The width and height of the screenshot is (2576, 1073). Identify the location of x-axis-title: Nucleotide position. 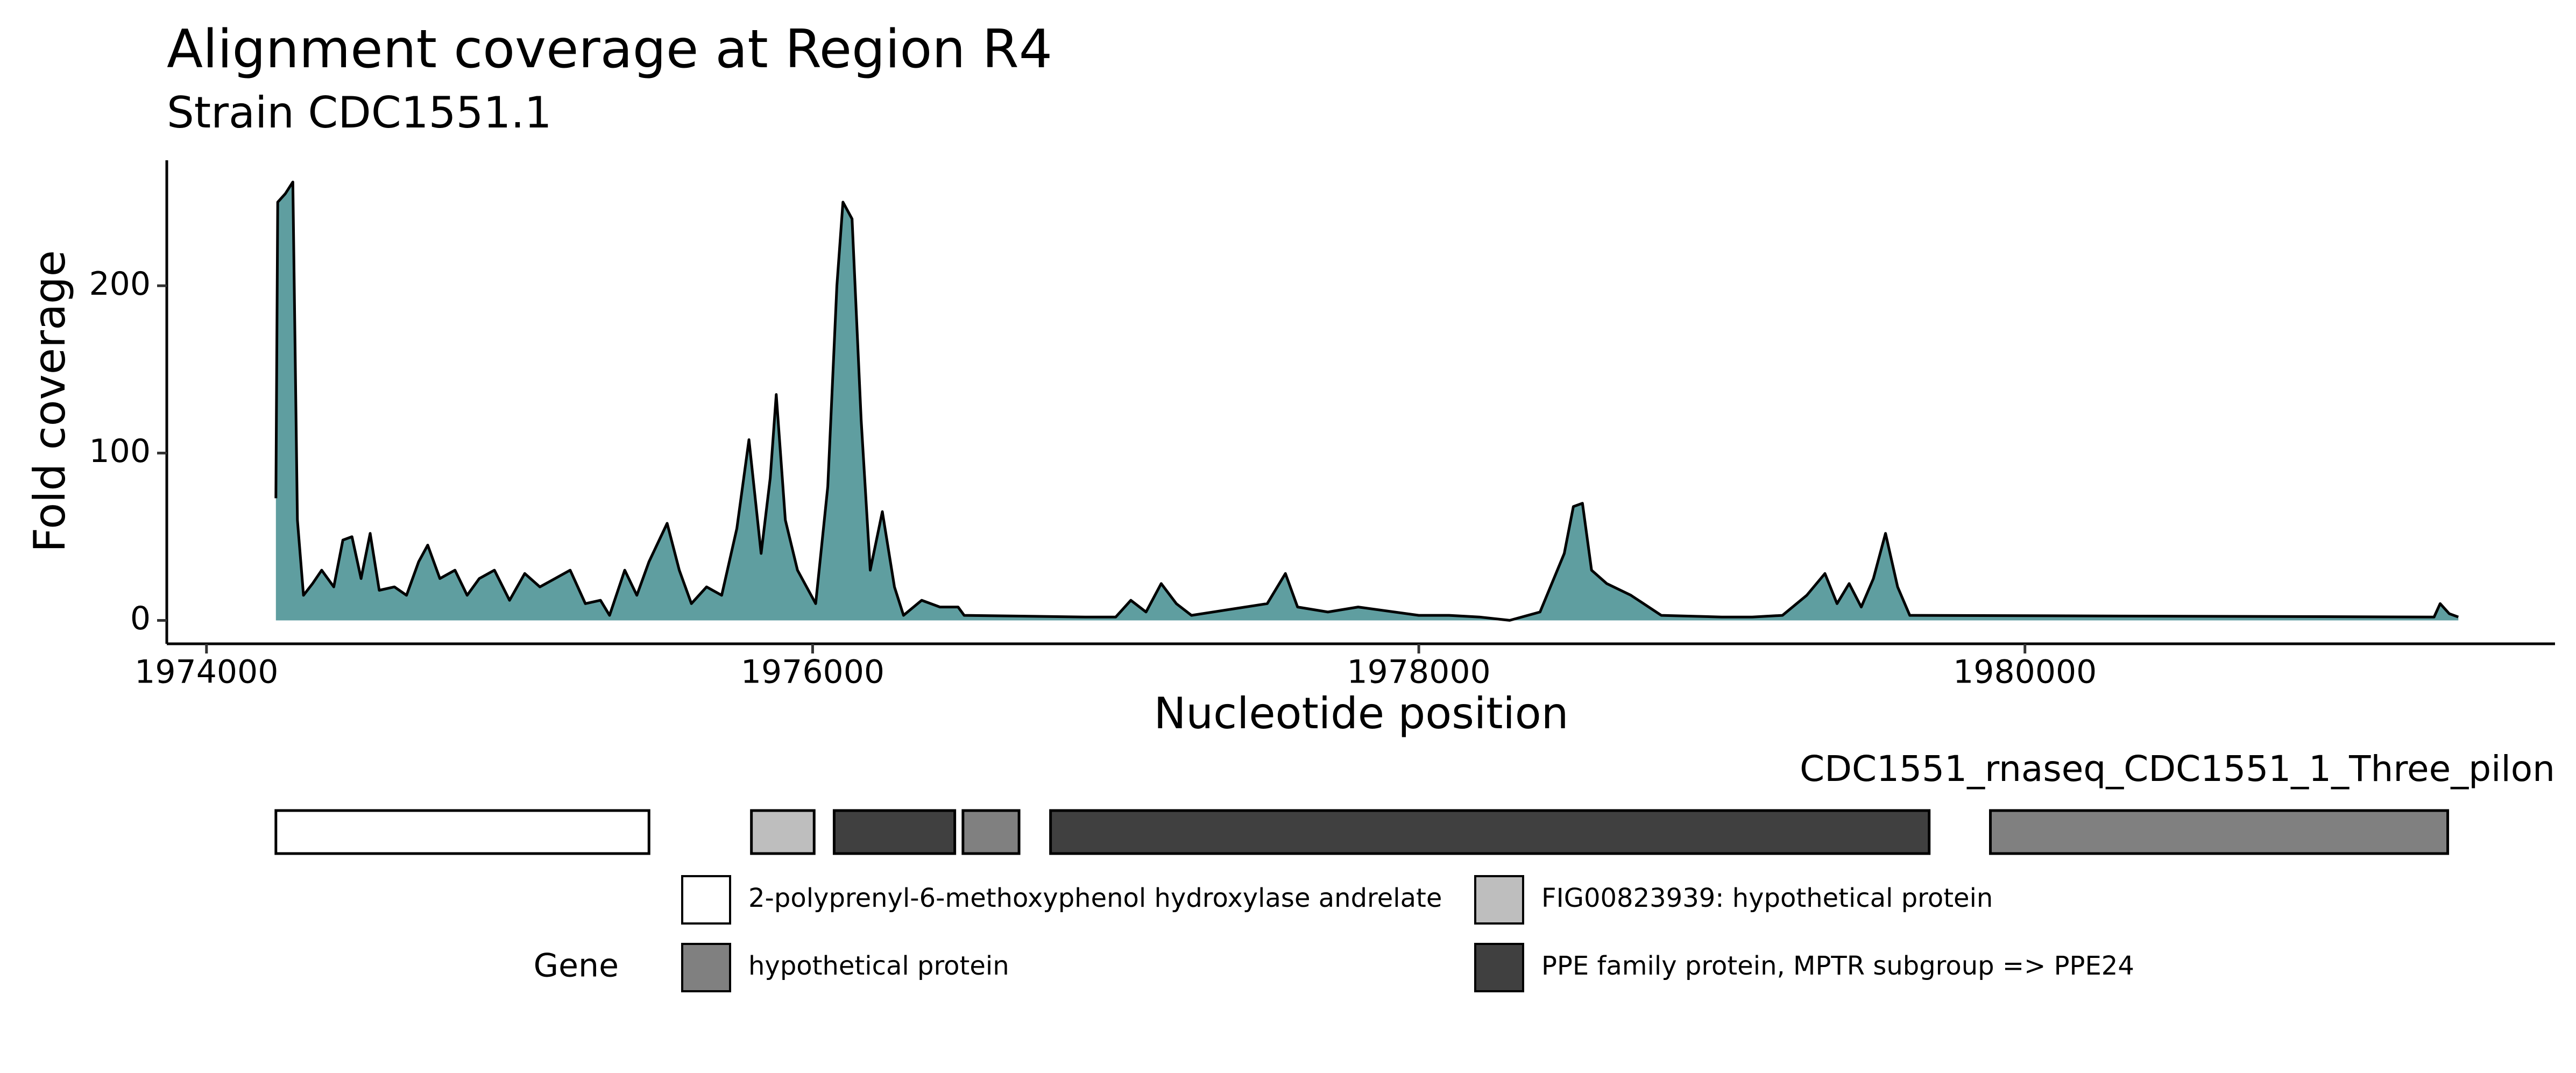
(1361, 713).